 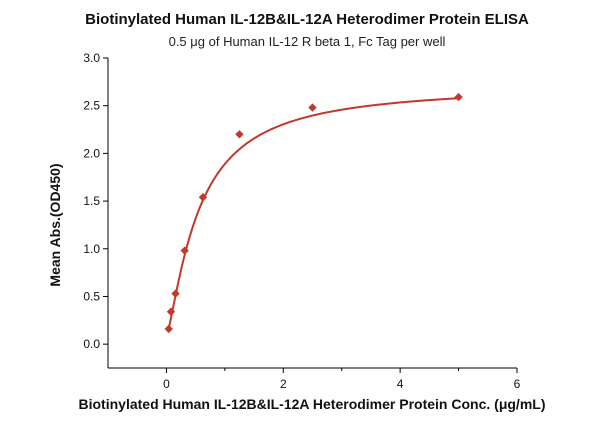 I want to click on y-tick-label: 3.0, so click(x=91, y=58).